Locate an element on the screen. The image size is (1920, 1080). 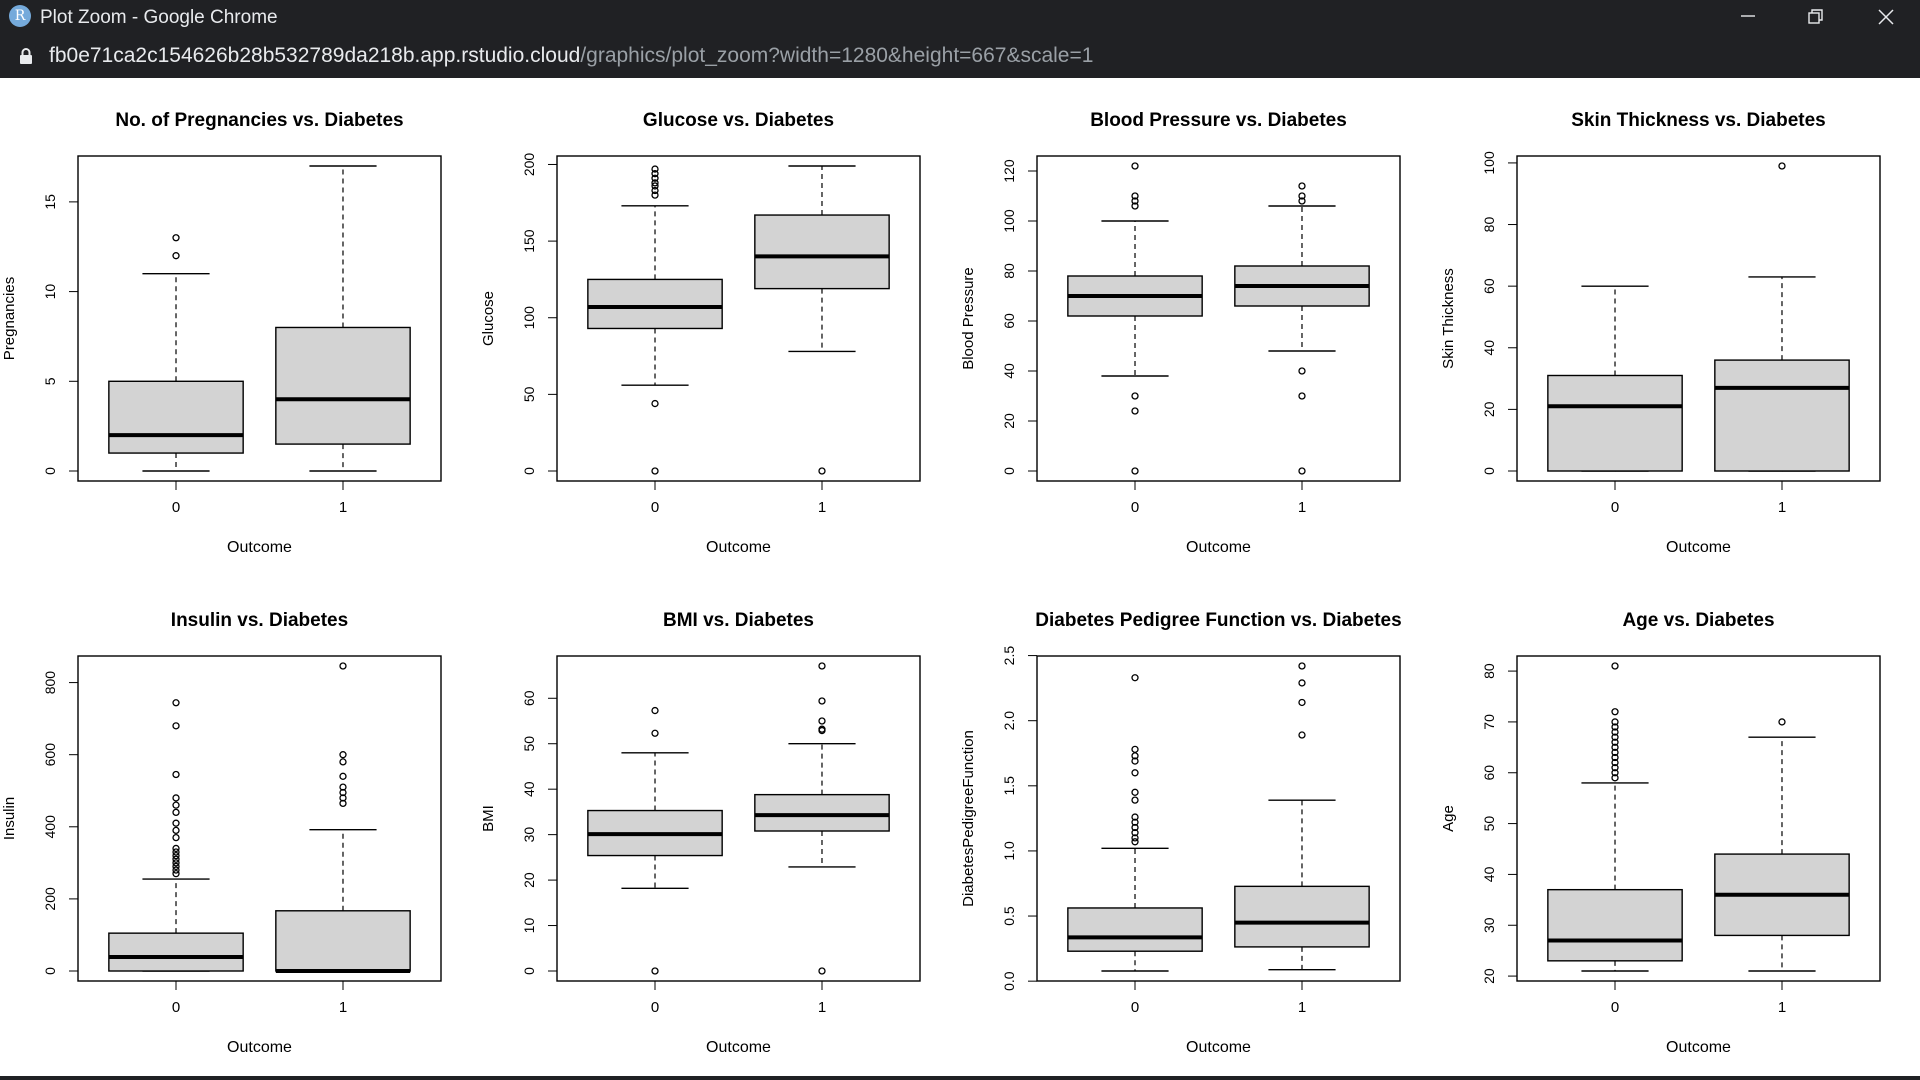
y-tick-label: 5 is located at coordinates (50, 381).